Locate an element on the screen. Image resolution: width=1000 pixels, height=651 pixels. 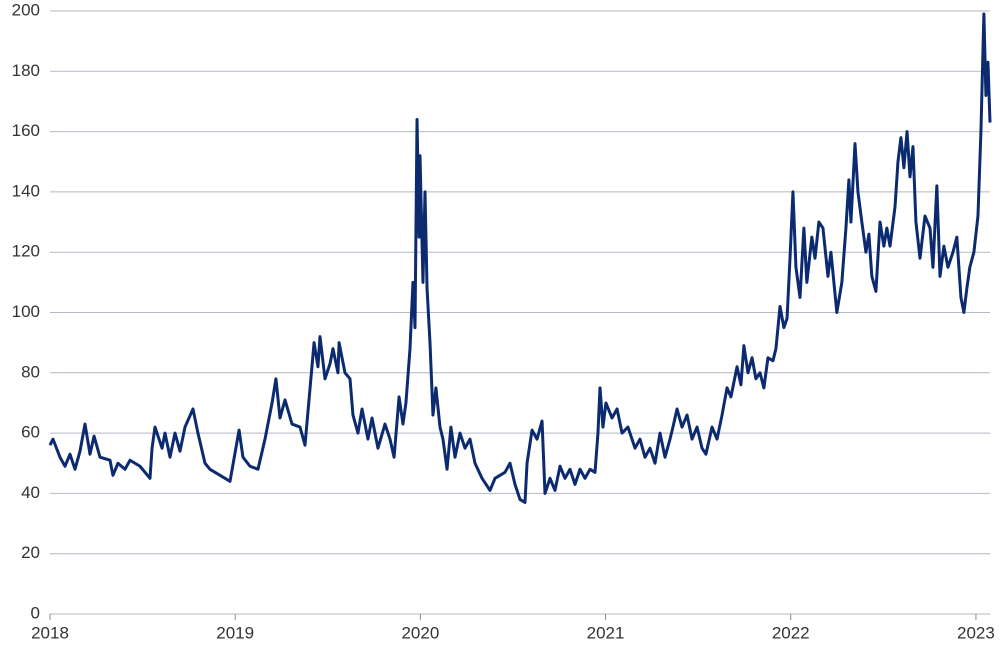
y-tick-label: 20 is located at coordinates (30, 552).